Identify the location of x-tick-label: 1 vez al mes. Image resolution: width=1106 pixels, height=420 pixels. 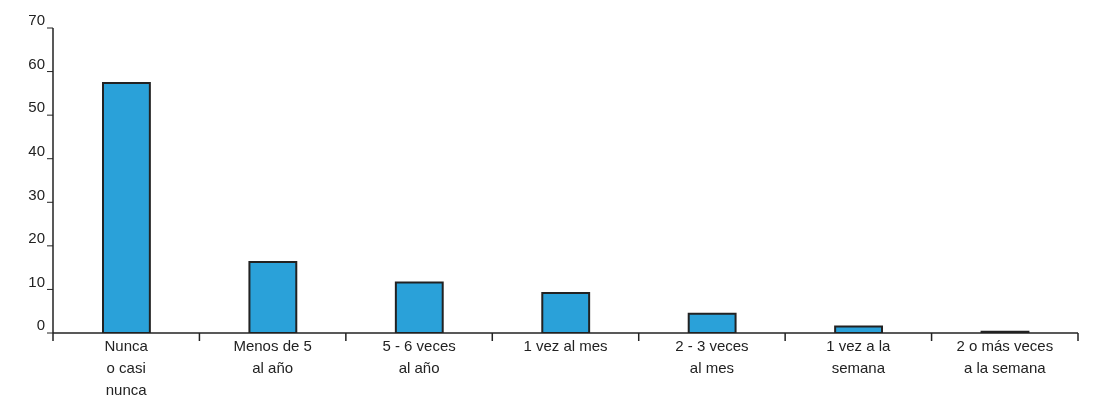
(565, 345).